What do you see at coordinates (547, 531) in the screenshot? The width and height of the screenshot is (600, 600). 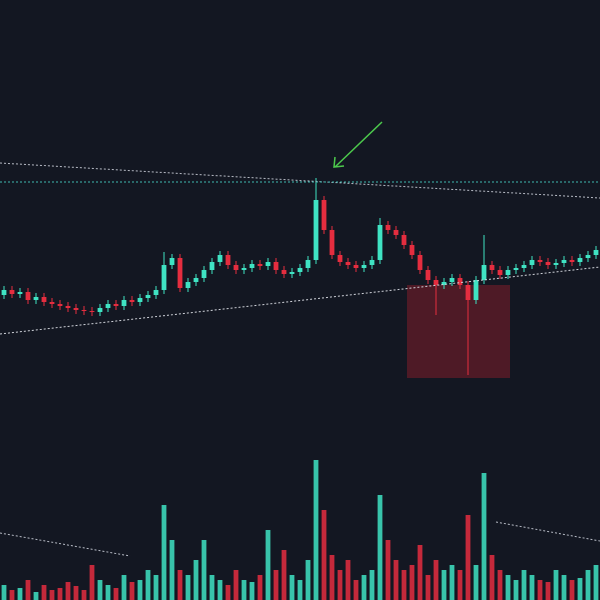 I see `volume-trend-line` at bounding box center [547, 531].